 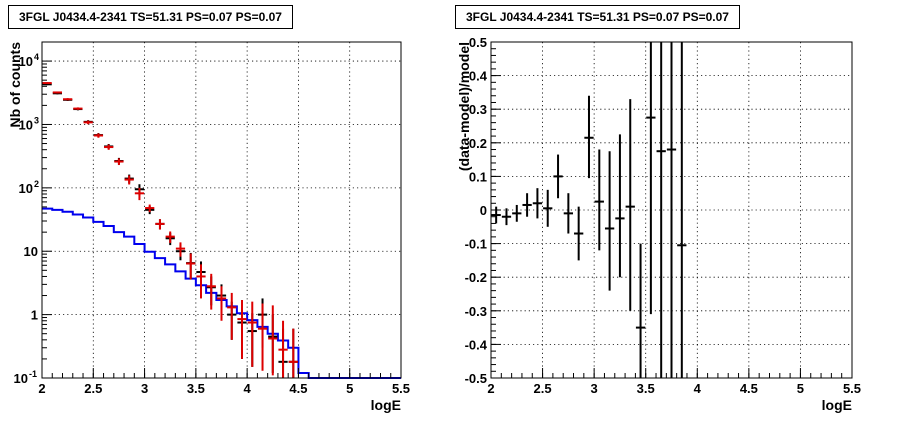 I want to click on left-x-tick-label: 2.5, so click(x=93, y=388).